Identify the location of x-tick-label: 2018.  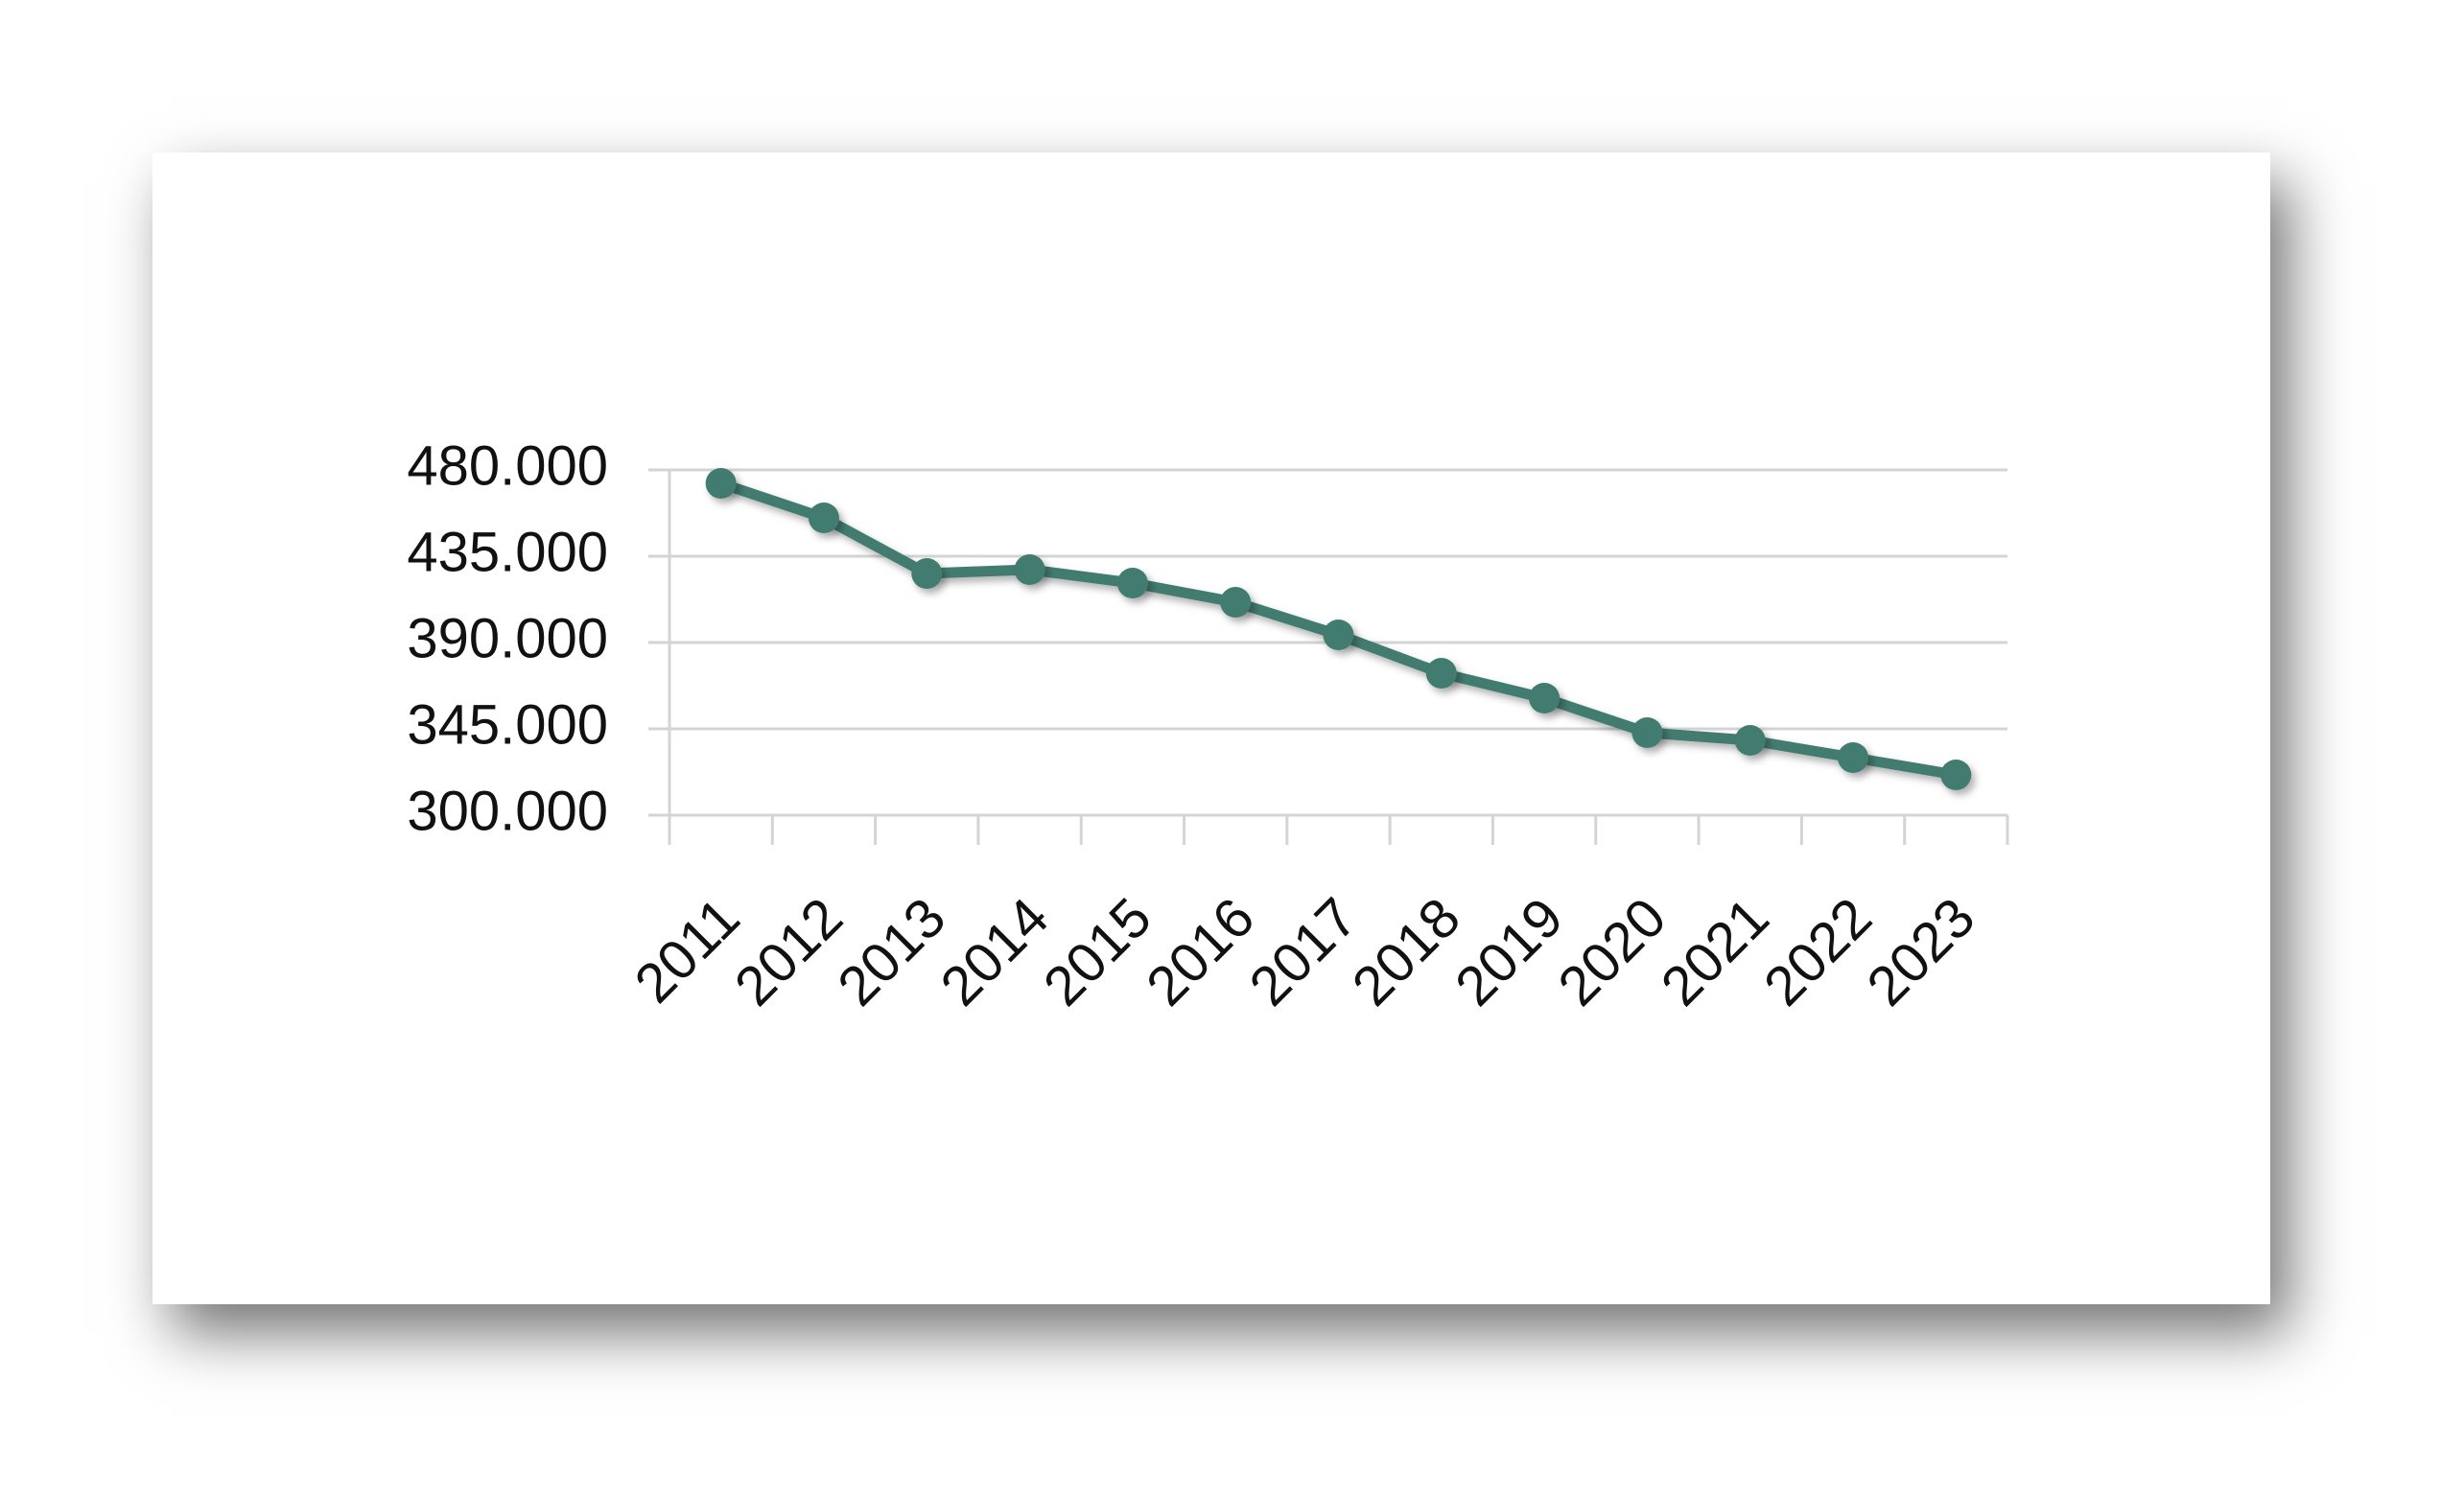
(1406, 951).